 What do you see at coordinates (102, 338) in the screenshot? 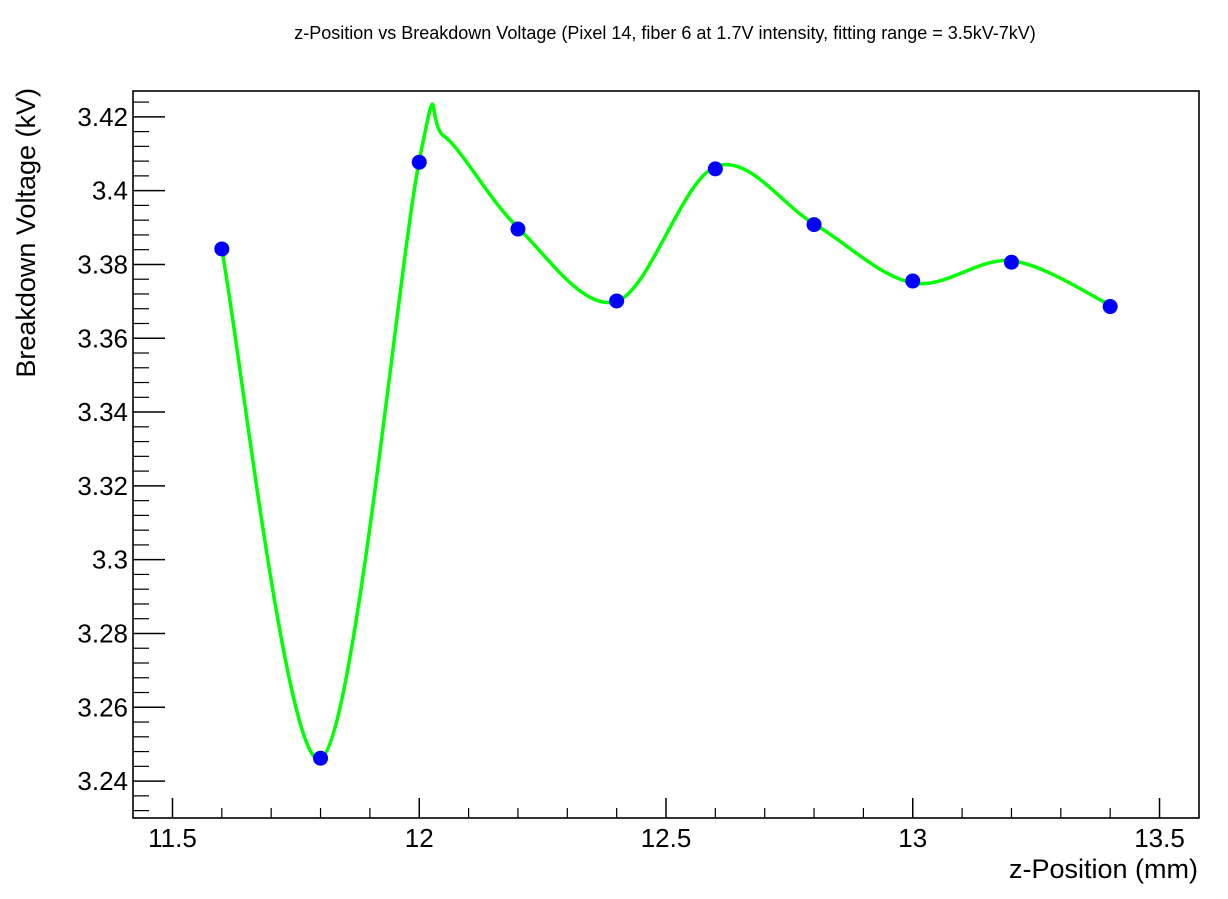
I see `y-tick-label: 3.36` at bounding box center [102, 338].